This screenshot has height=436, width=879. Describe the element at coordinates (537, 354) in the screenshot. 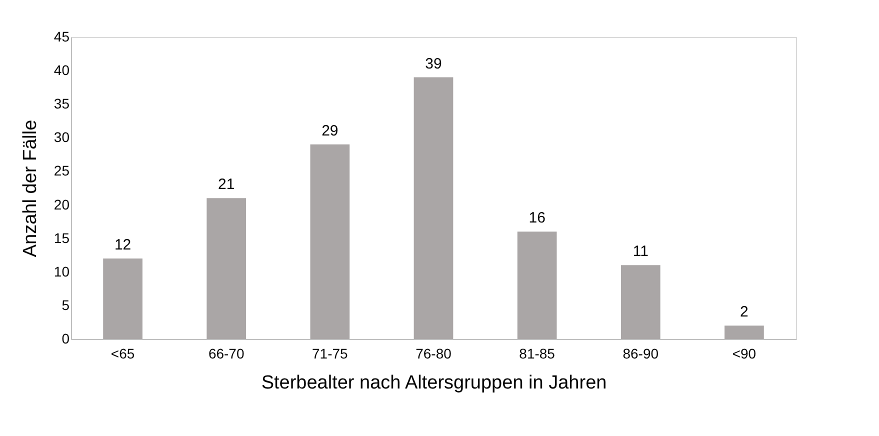

I see `x-tick-label: 81-85` at that location.